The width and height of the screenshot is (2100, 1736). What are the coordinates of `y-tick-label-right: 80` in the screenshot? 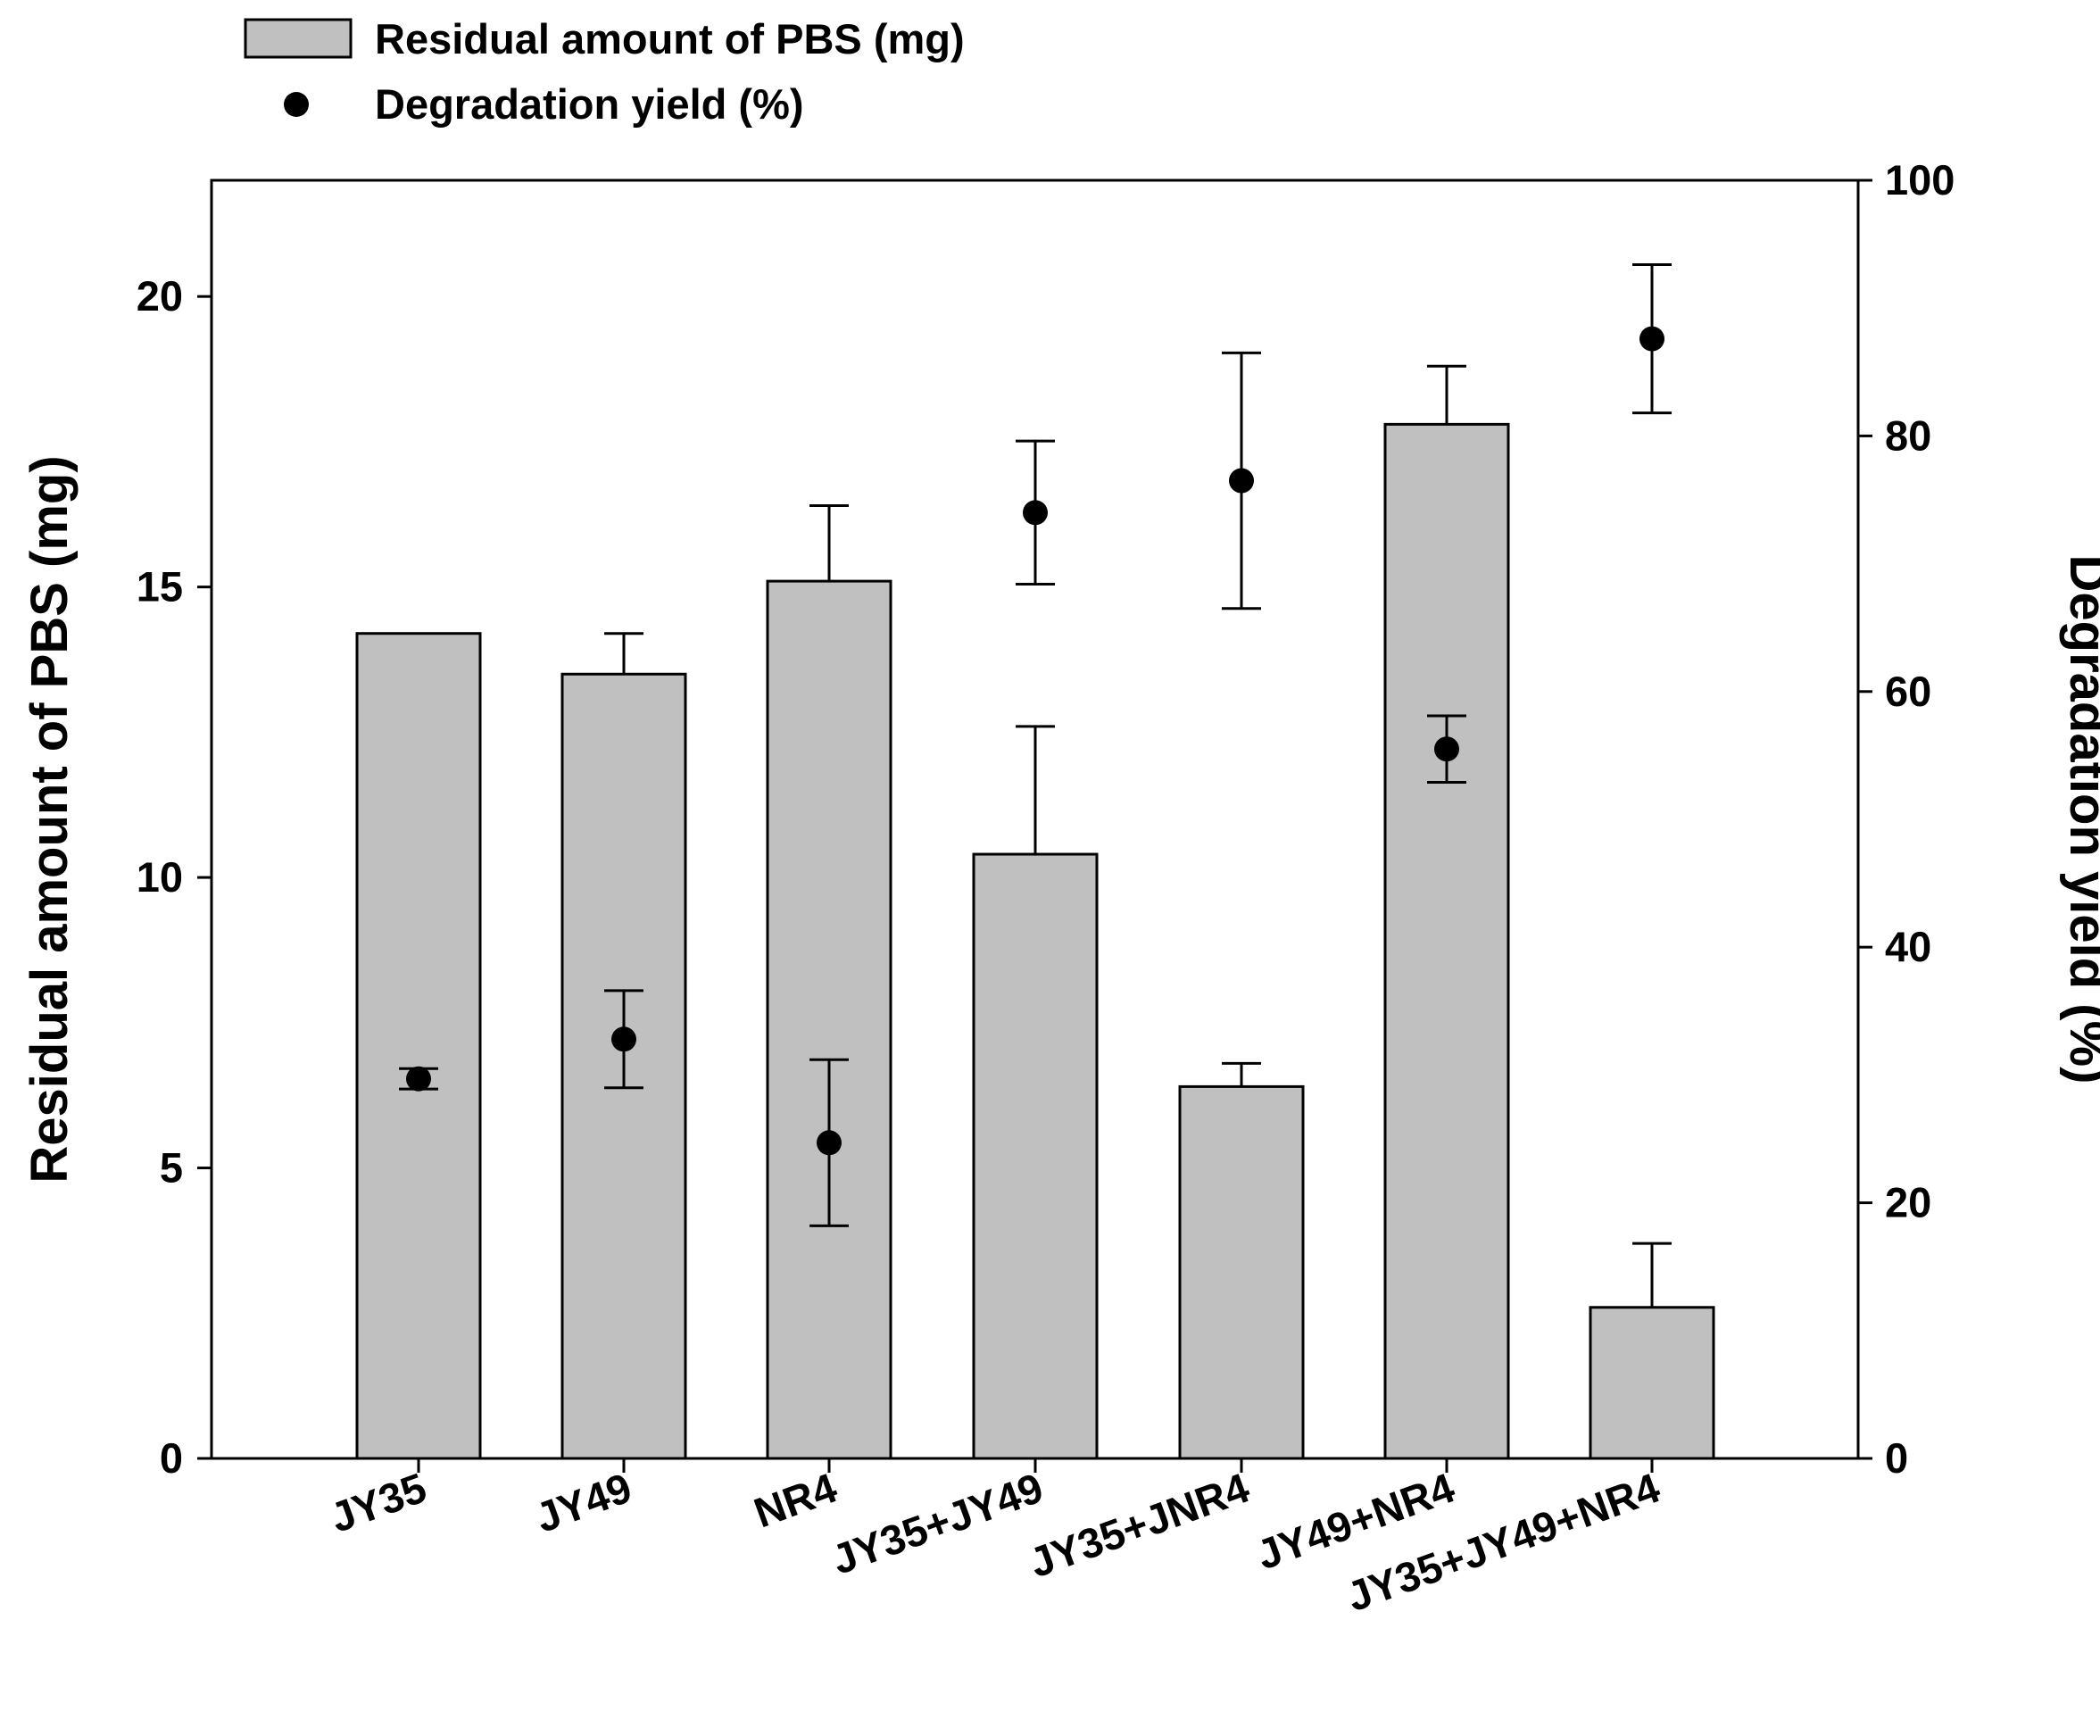 It's located at (1908, 435).